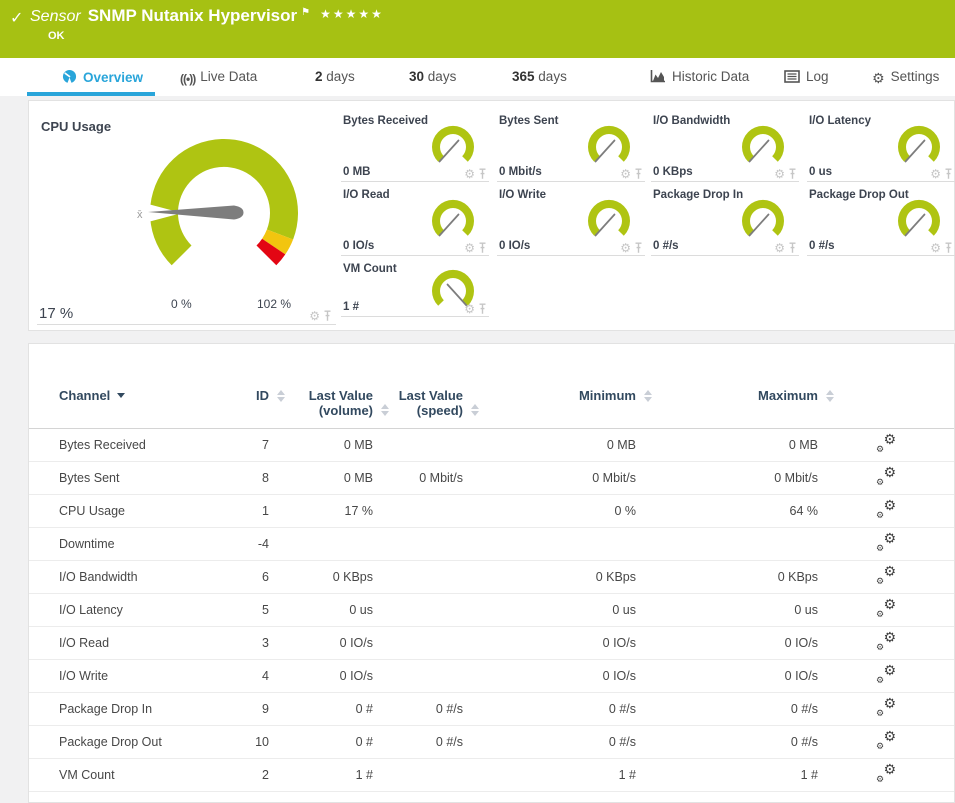 This screenshot has height=803, width=955. I want to click on tab-365-days: 365 days, so click(539, 76).